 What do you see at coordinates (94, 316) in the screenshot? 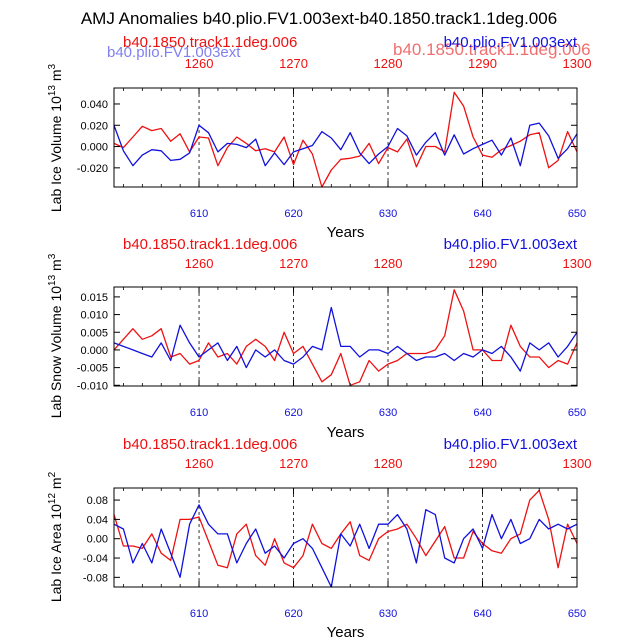
I see `y-tick-label: 0.010` at bounding box center [94, 316].